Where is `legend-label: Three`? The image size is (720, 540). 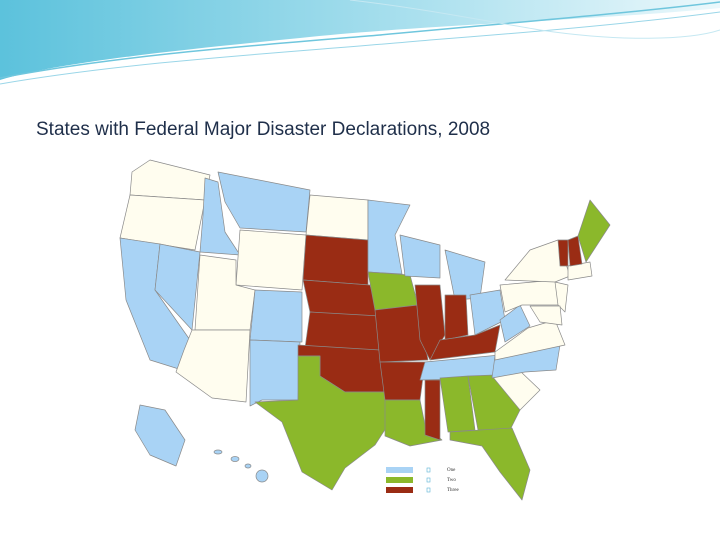 legend-label: Three is located at coordinates (453, 490).